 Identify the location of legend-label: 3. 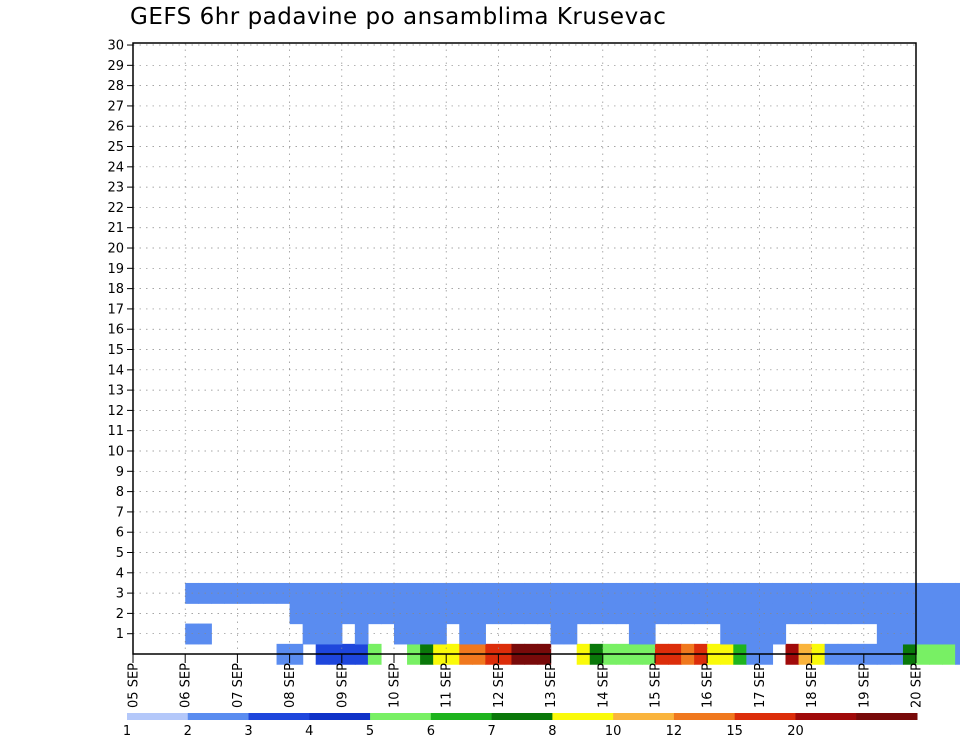
(248, 731).